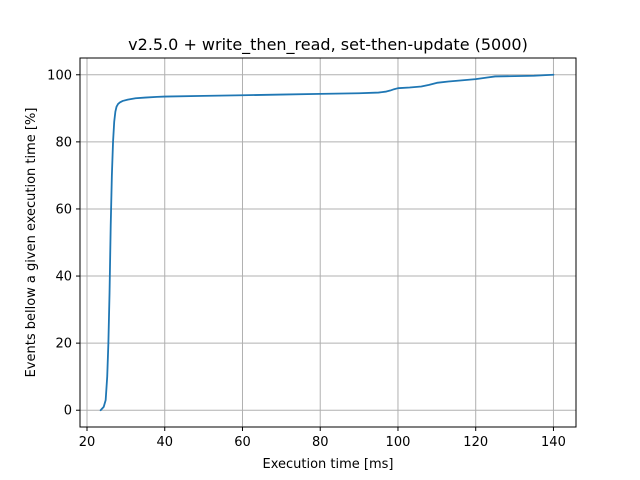  What do you see at coordinates (63, 277) in the screenshot?
I see `y-tick-label: 40` at bounding box center [63, 277].